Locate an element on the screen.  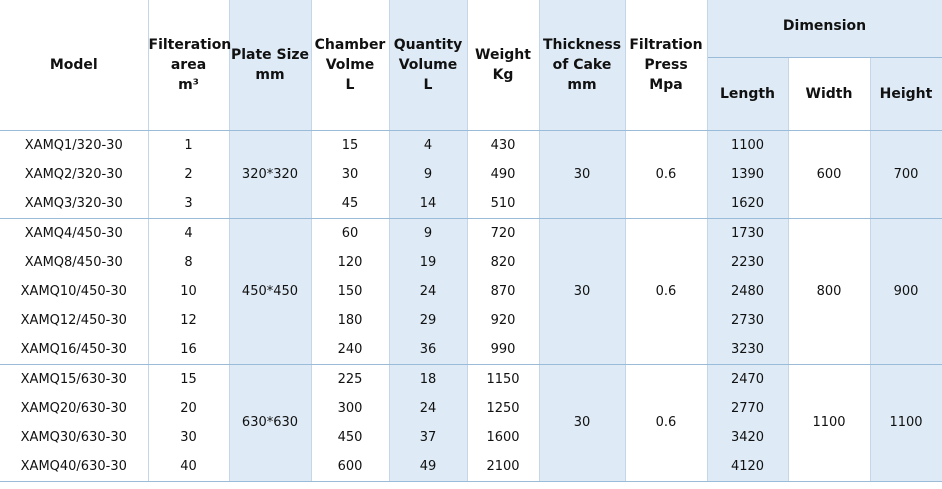
header-cell: Filteration area m³ is located at coordinates (189, 65).